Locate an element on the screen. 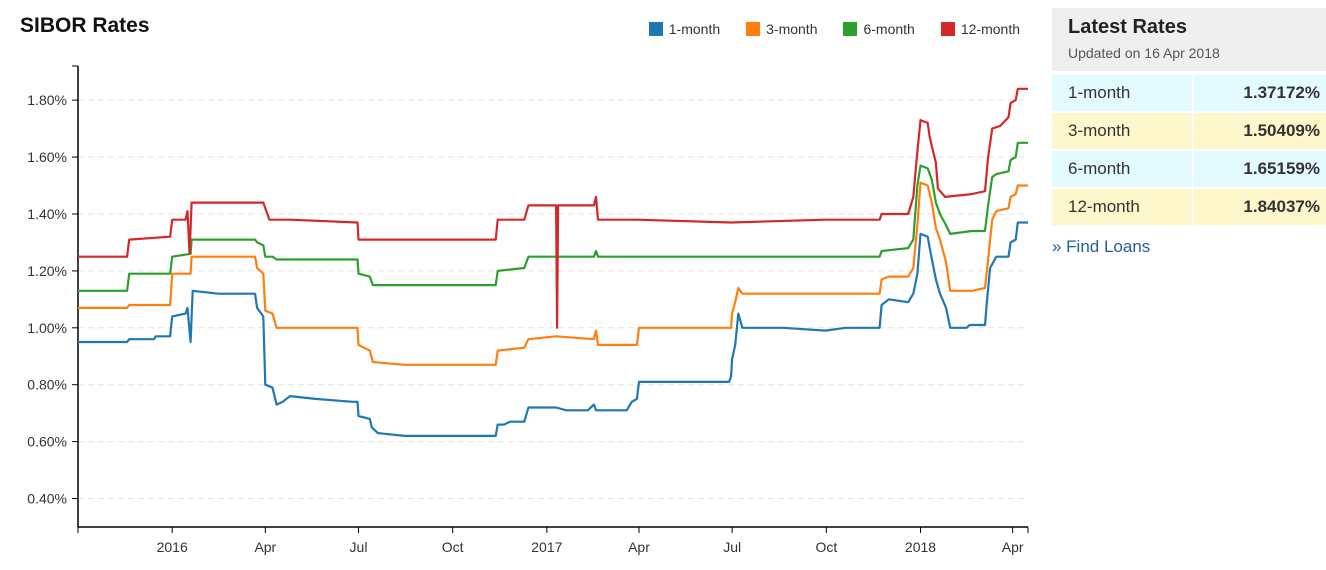  rate-row-1-month: 1-month 1.37172% is located at coordinates (1189, 93).